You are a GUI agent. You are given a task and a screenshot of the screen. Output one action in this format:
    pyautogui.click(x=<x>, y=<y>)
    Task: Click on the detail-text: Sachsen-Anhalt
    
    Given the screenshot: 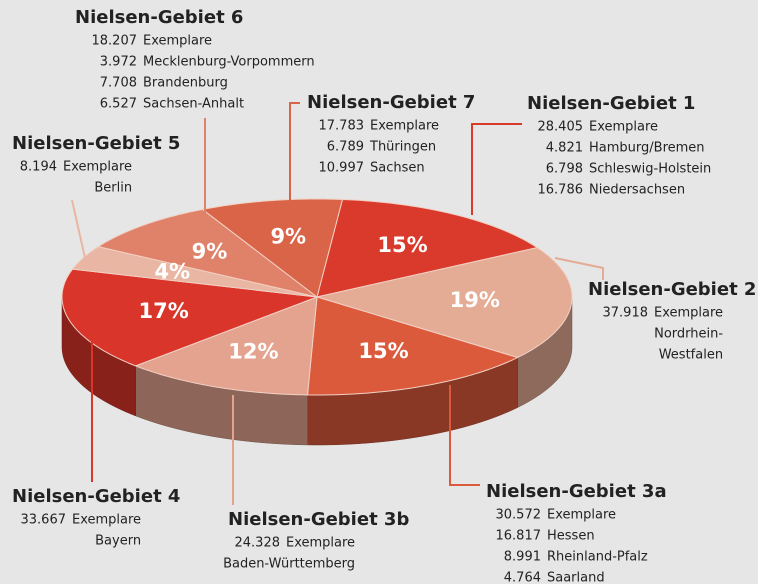 What is the action you would take?
    pyautogui.click(x=193, y=104)
    